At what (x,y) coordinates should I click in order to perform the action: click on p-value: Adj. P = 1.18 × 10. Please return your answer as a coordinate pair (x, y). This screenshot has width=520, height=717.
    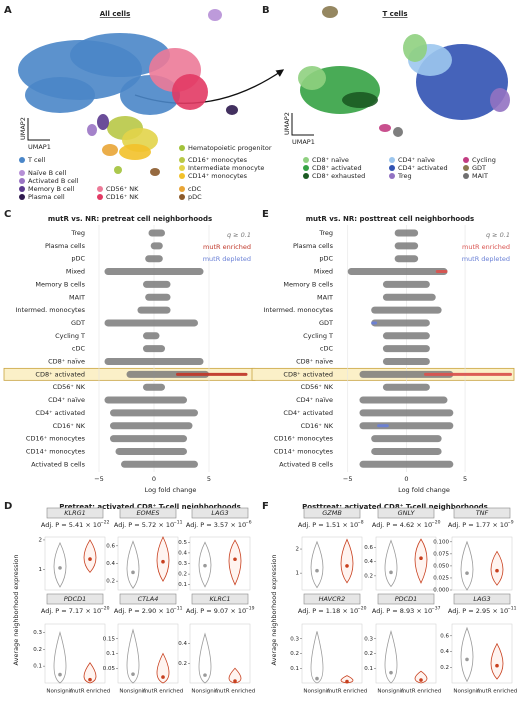
    Looking at the image, I should click on (328, 611).